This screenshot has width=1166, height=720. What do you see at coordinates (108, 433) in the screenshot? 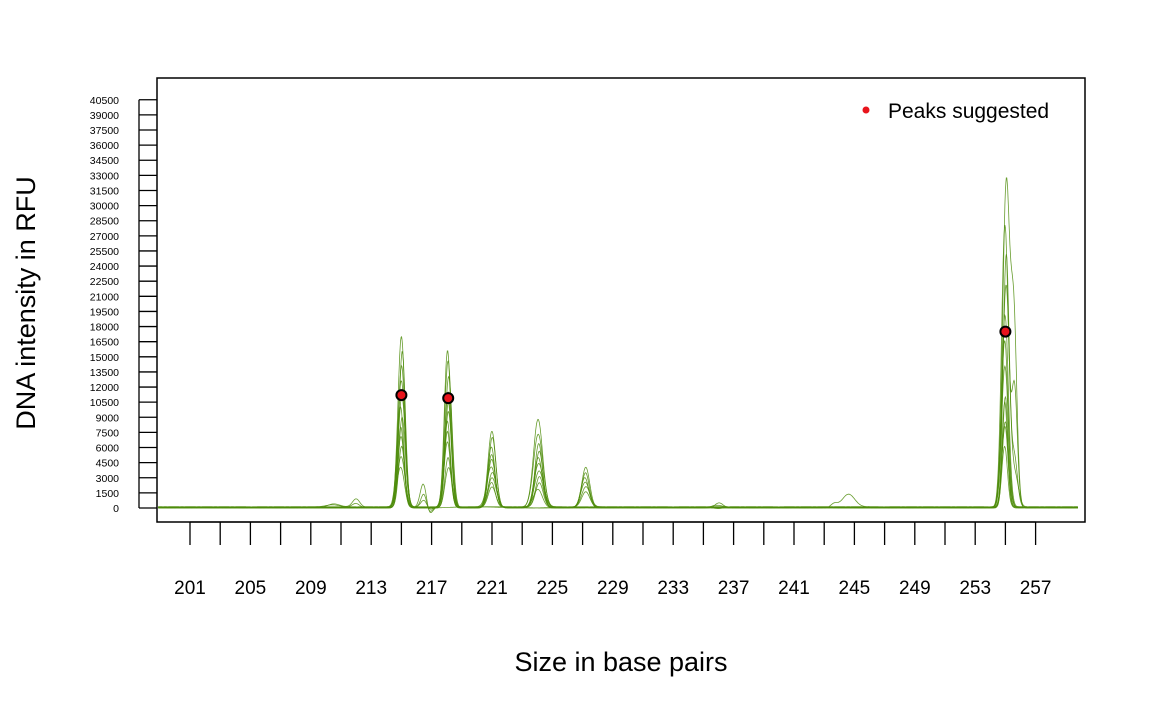
I see `y-tick-label: 7500` at bounding box center [108, 433].